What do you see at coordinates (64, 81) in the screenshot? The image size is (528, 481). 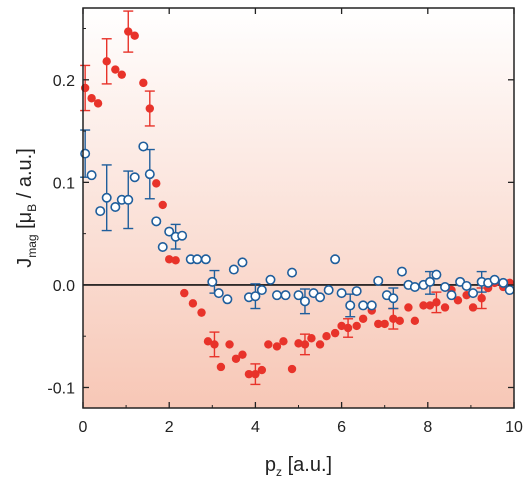 I see `y-tick-label: 0.2` at bounding box center [64, 81].